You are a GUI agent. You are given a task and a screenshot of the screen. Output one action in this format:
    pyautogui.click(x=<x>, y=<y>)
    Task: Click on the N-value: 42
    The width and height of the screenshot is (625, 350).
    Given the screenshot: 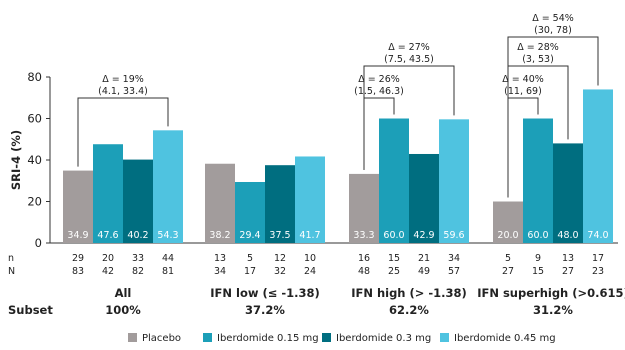 What is the action you would take?
    pyautogui.click(x=108, y=271)
    